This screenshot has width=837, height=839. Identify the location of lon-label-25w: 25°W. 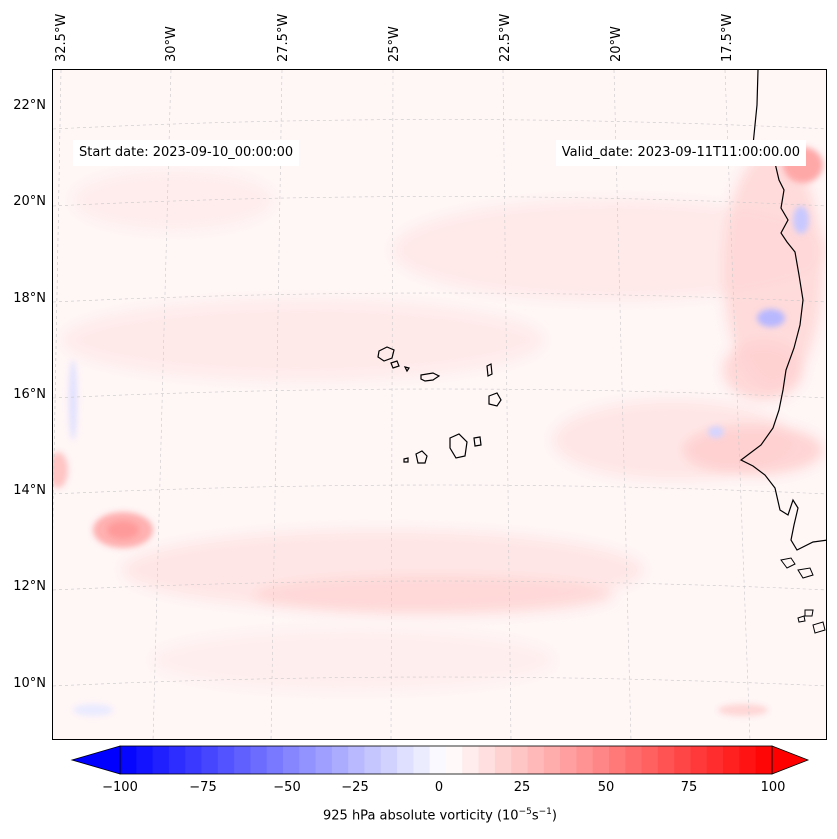
(394, 44).